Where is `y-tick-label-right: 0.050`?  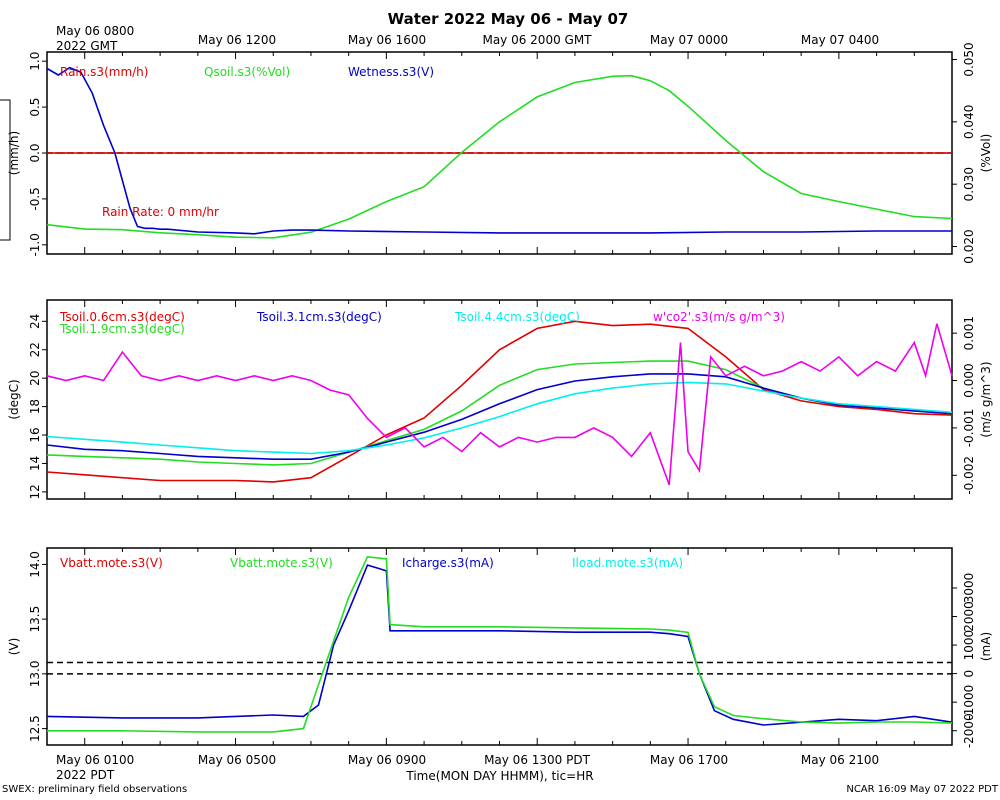 y-tick-label-right: 0.050 is located at coordinates (969, 59).